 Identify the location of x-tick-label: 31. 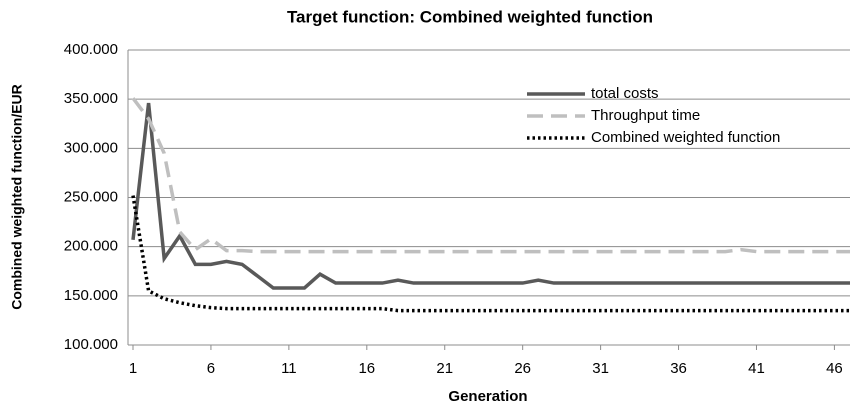
(600, 368).